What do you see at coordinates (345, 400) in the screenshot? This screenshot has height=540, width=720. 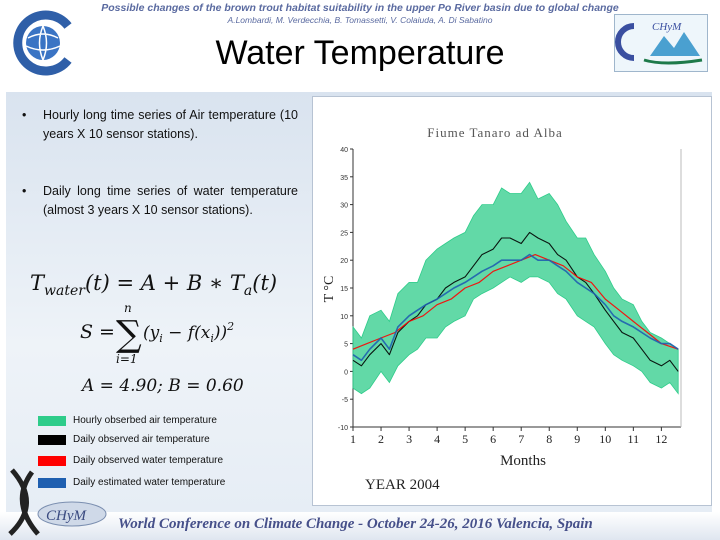 I see `y-tick-label: -5` at bounding box center [345, 400].